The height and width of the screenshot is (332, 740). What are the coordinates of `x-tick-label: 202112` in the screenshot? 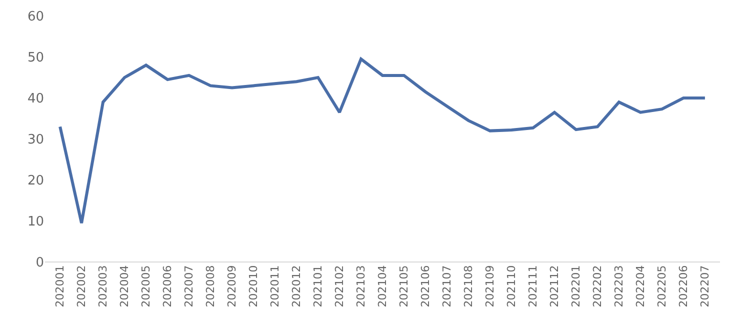 It's located at (555, 286).